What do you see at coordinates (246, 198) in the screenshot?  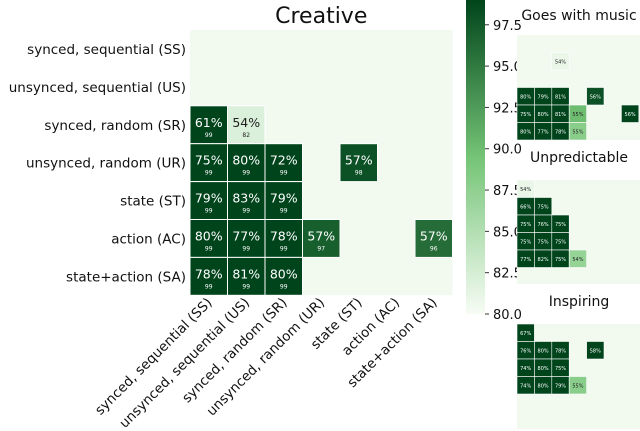 I see `cell-value-label: 83%` at bounding box center [246, 198].